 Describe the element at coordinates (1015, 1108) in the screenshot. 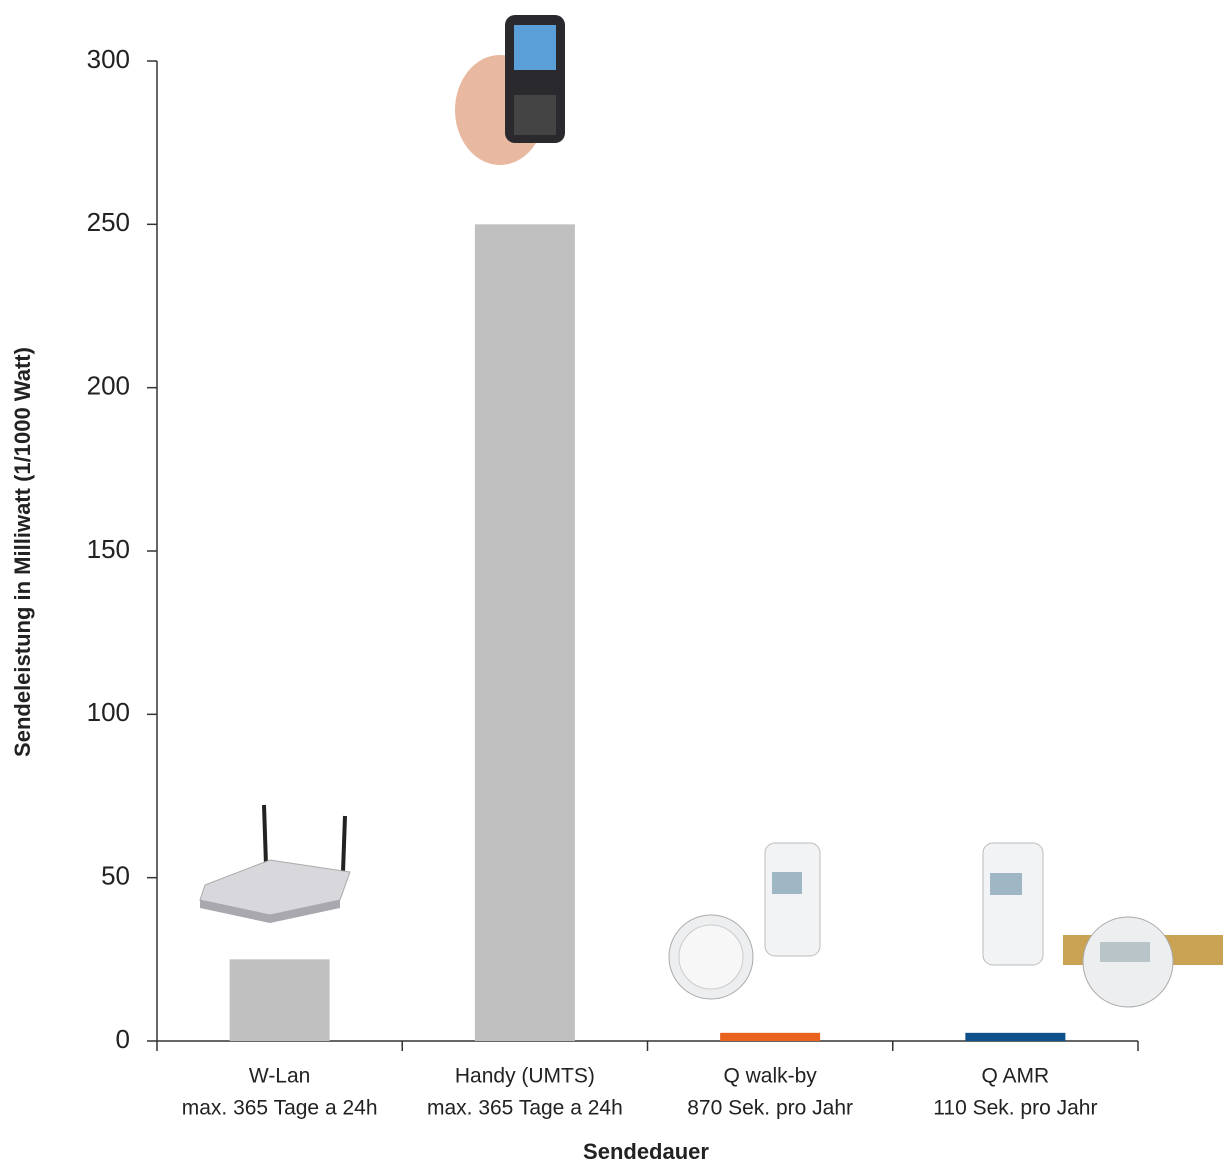

I see `x-tick-label: 110 Sek. pro Jahr` at that location.